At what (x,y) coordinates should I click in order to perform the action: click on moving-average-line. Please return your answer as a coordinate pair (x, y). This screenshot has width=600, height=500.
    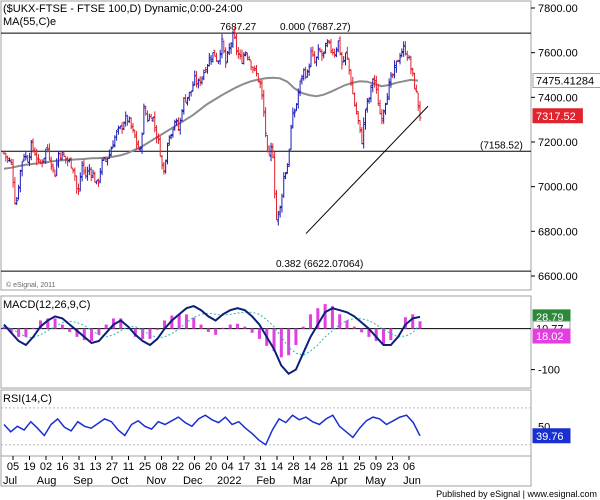
    Looking at the image, I should click on (211, 123).